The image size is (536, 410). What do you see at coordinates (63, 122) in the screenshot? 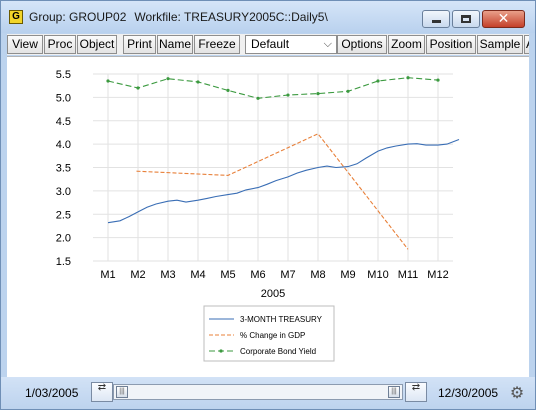
I see `y-tick-label: 4.5` at bounding box center [63, 122].